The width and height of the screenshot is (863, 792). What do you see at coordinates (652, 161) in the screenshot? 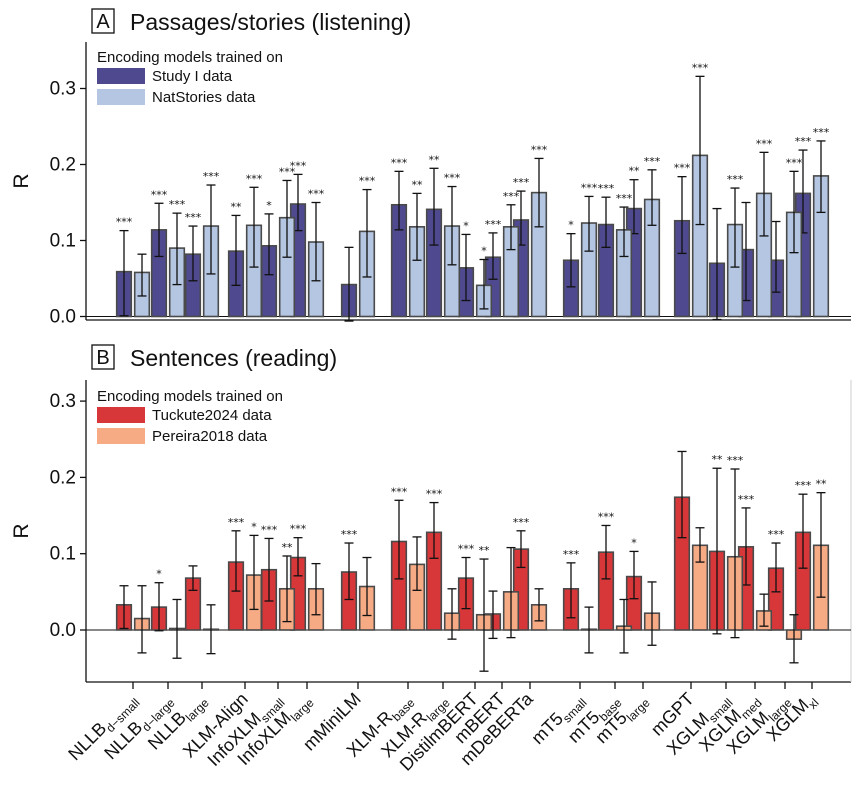
I see `panel-a-significance-natstories-data-mt5-large: ***` at bounding box center [652, 161].